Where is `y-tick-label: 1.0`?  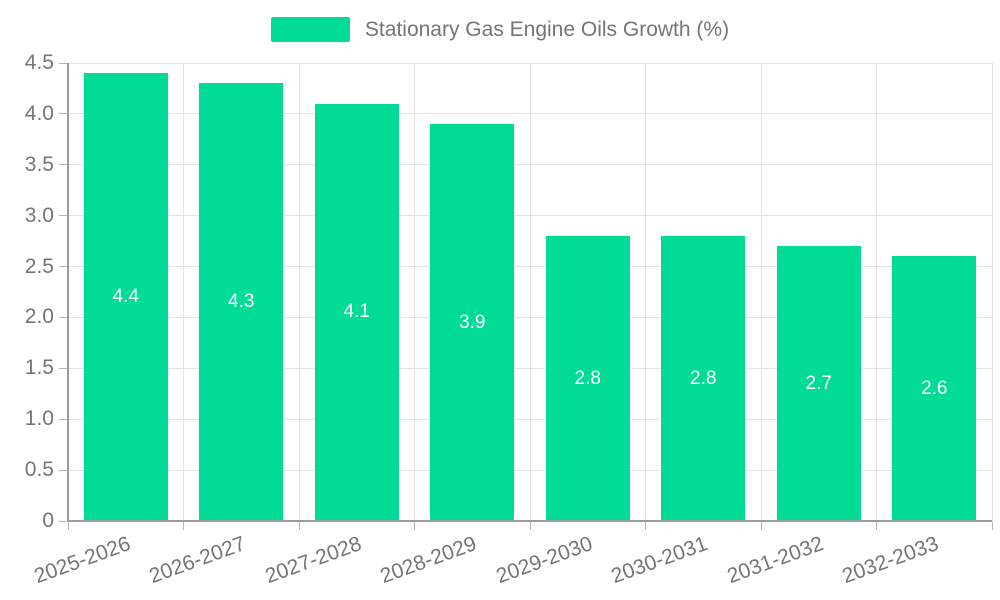 y-tick-label: 1.0 is located at coordinates (39, 419).